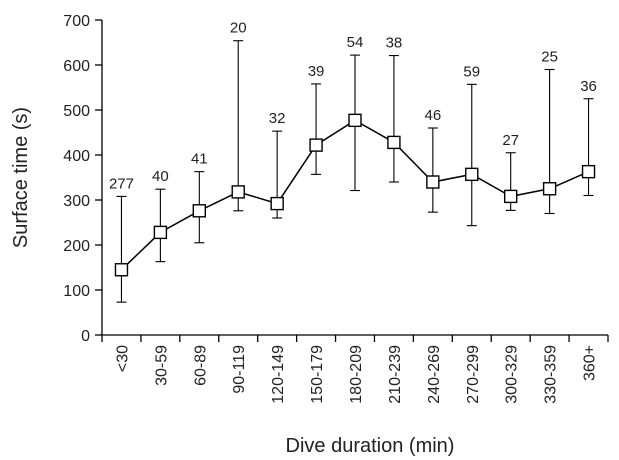  What do you see at coordinates (512, 374) in the screenshot?
I see `x-tick-label: 300-329` at bounding box center [512, 374].